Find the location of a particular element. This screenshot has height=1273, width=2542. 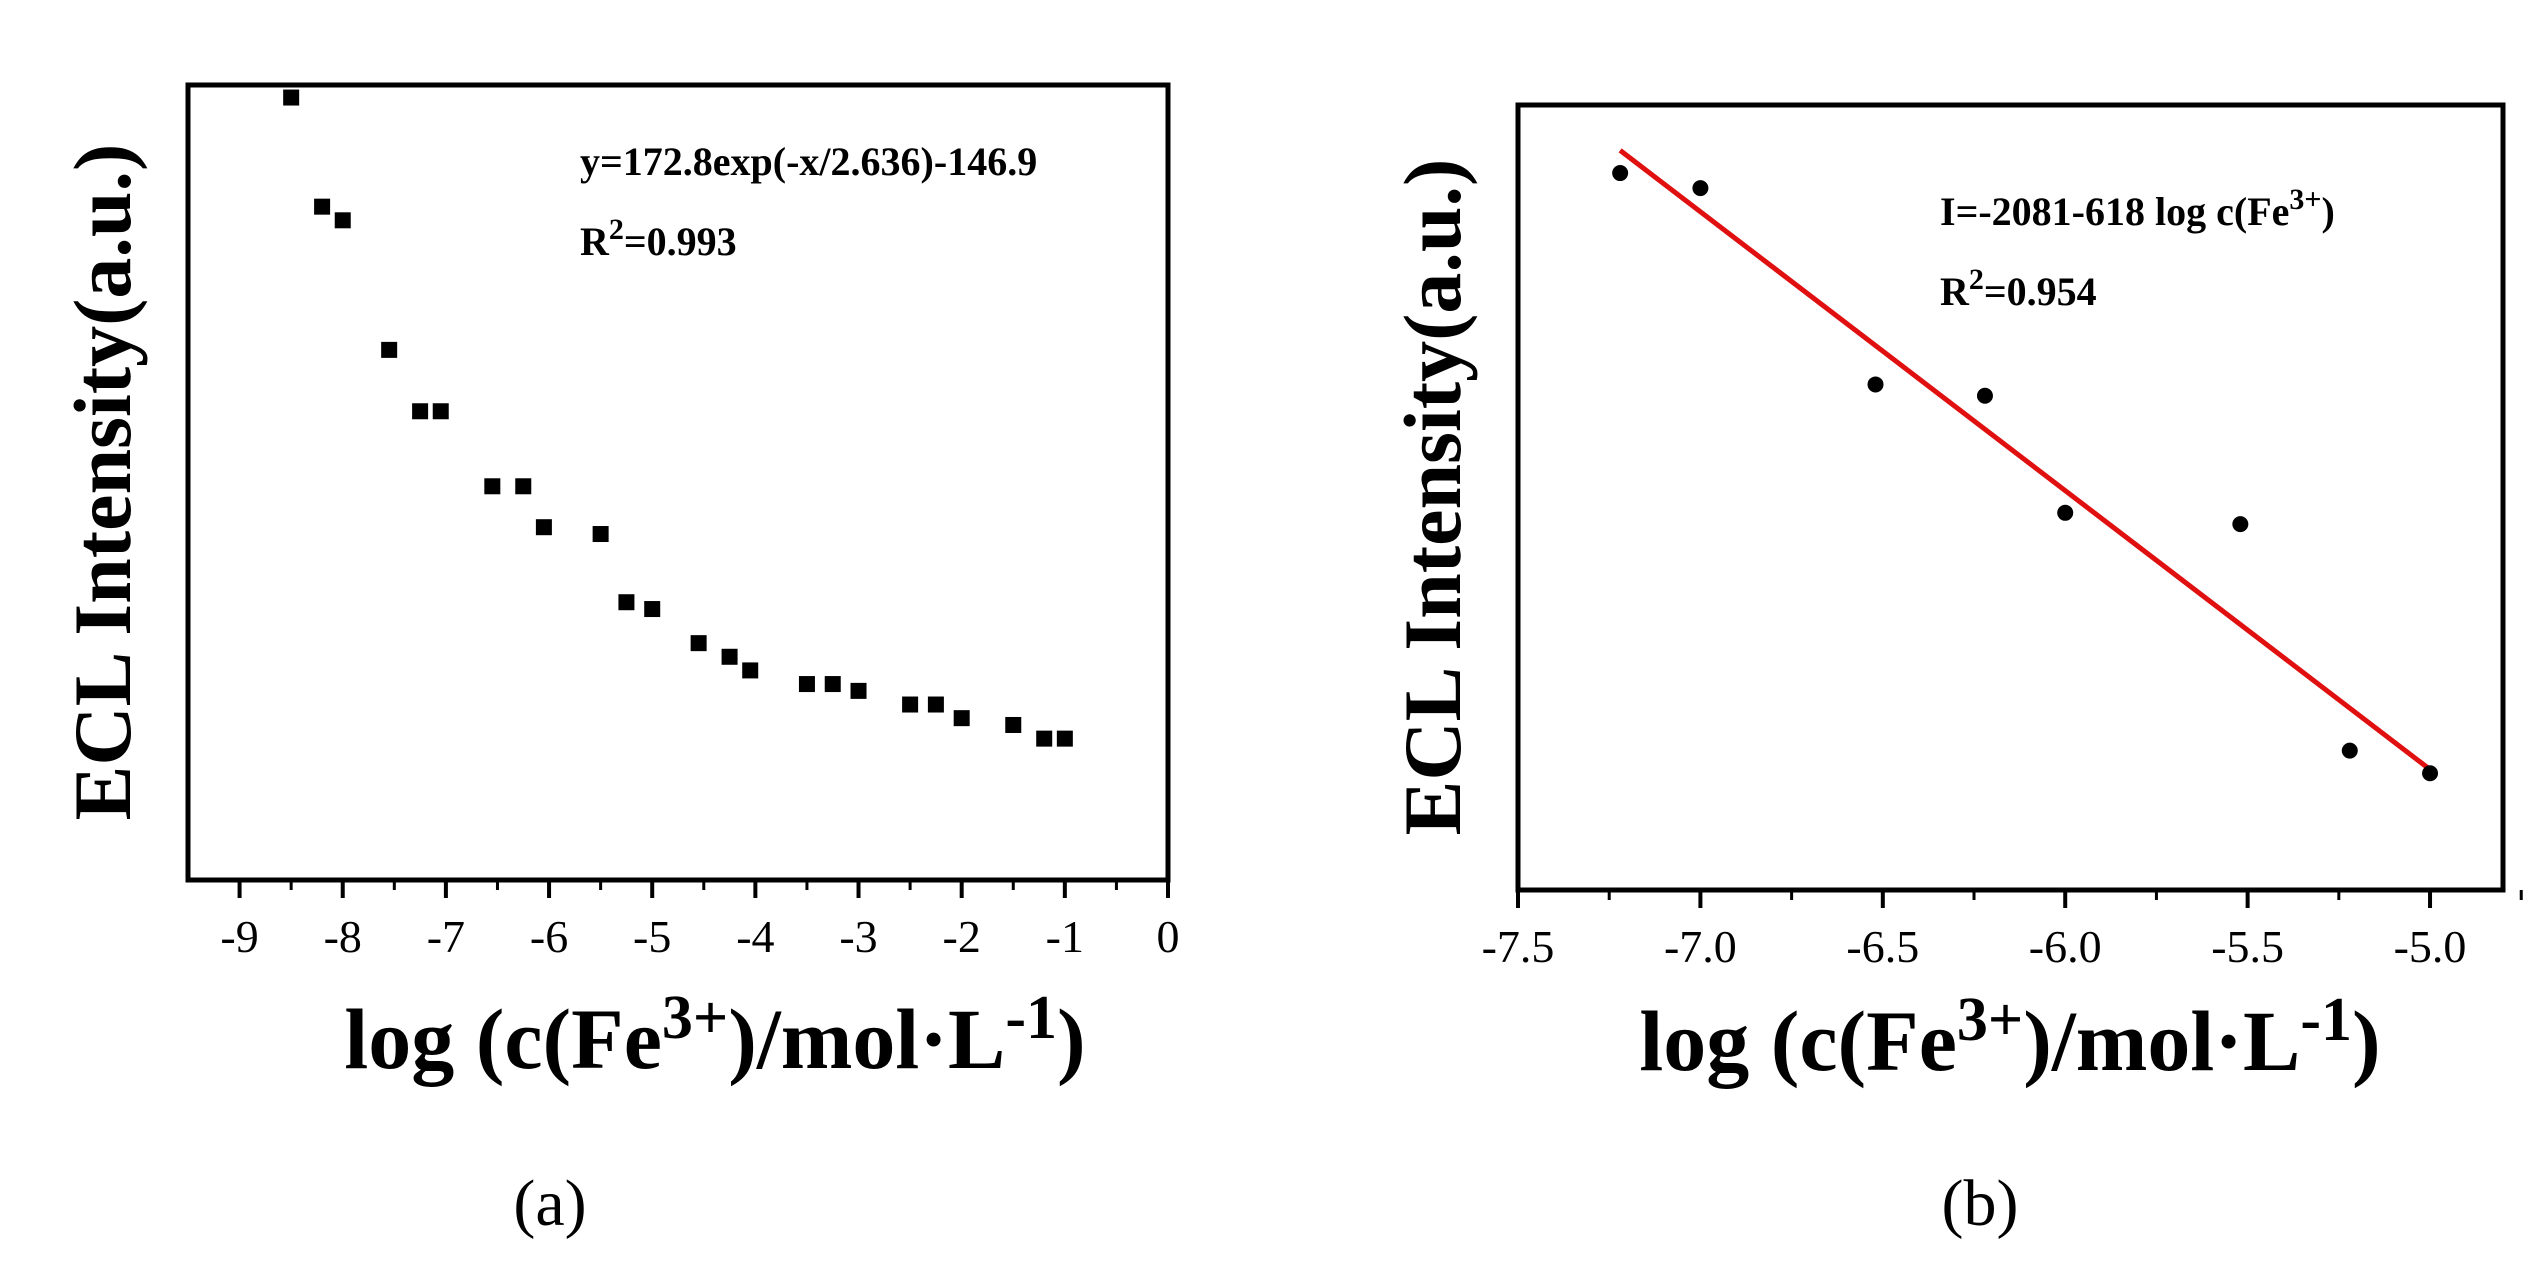

x-tick-label: -5.0 is located at coordinates (2430, 946).